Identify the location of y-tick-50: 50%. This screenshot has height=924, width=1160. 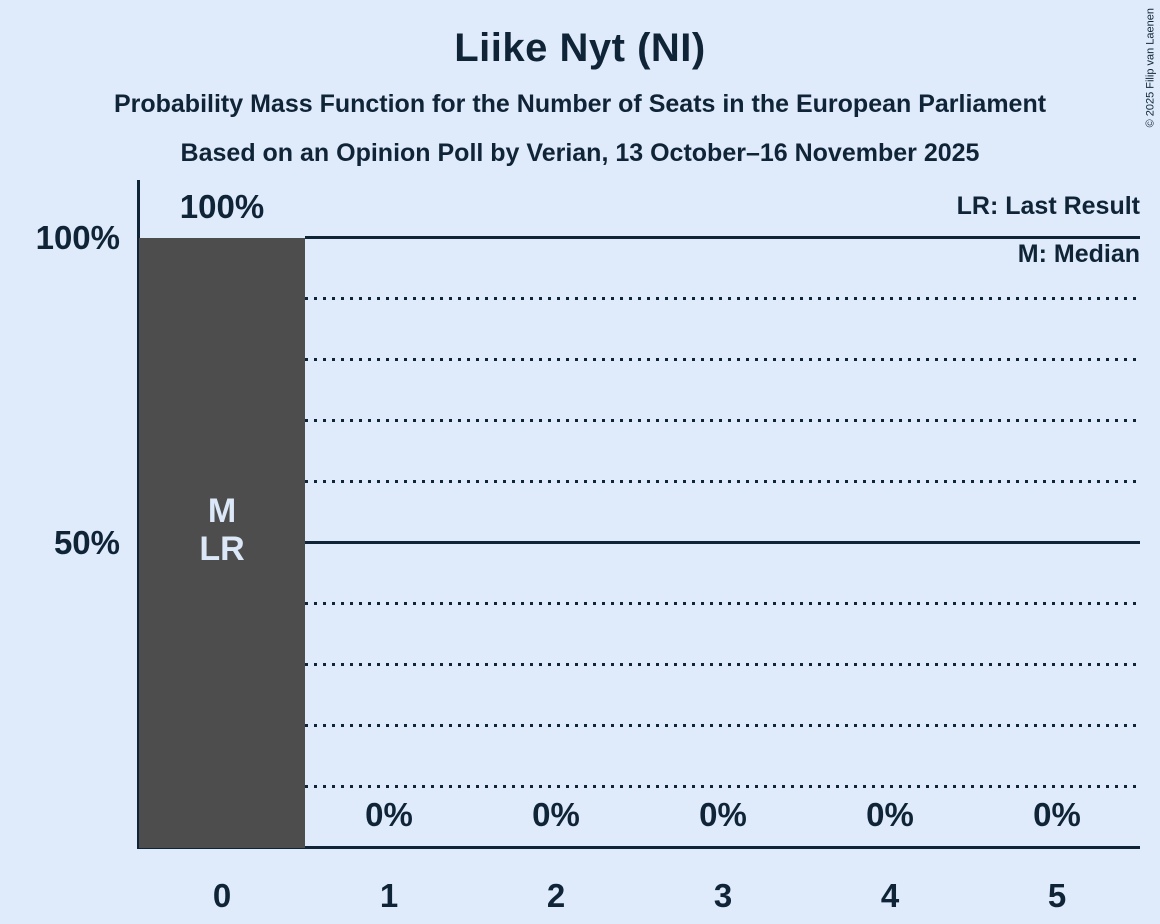
(86, 542).